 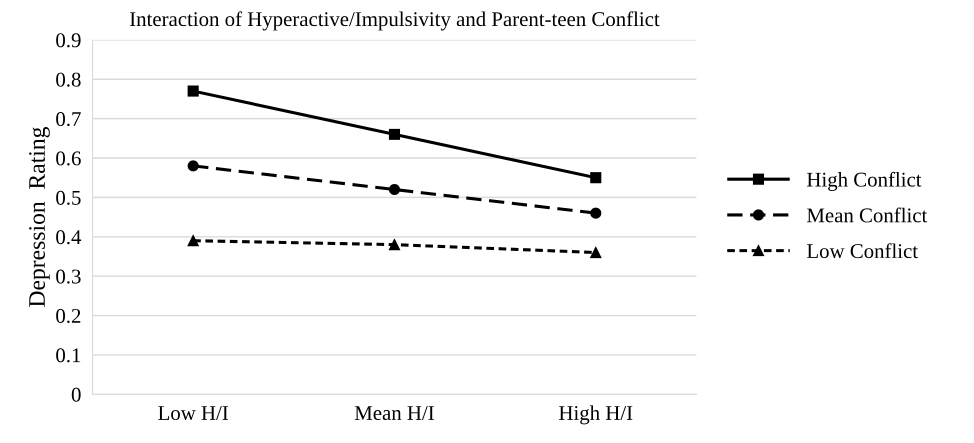 I want to click on y-tick-label: 0.1, so click(x=68, y=355).